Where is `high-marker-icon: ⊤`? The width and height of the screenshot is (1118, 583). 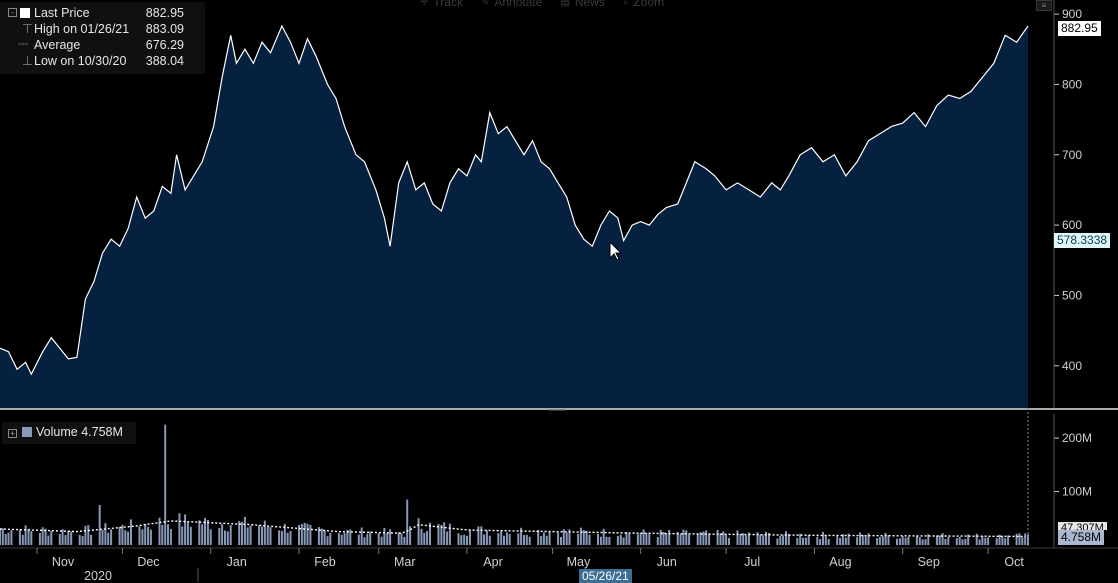 high-marker-icon: ⊤ is located at coordinates (27, 29).